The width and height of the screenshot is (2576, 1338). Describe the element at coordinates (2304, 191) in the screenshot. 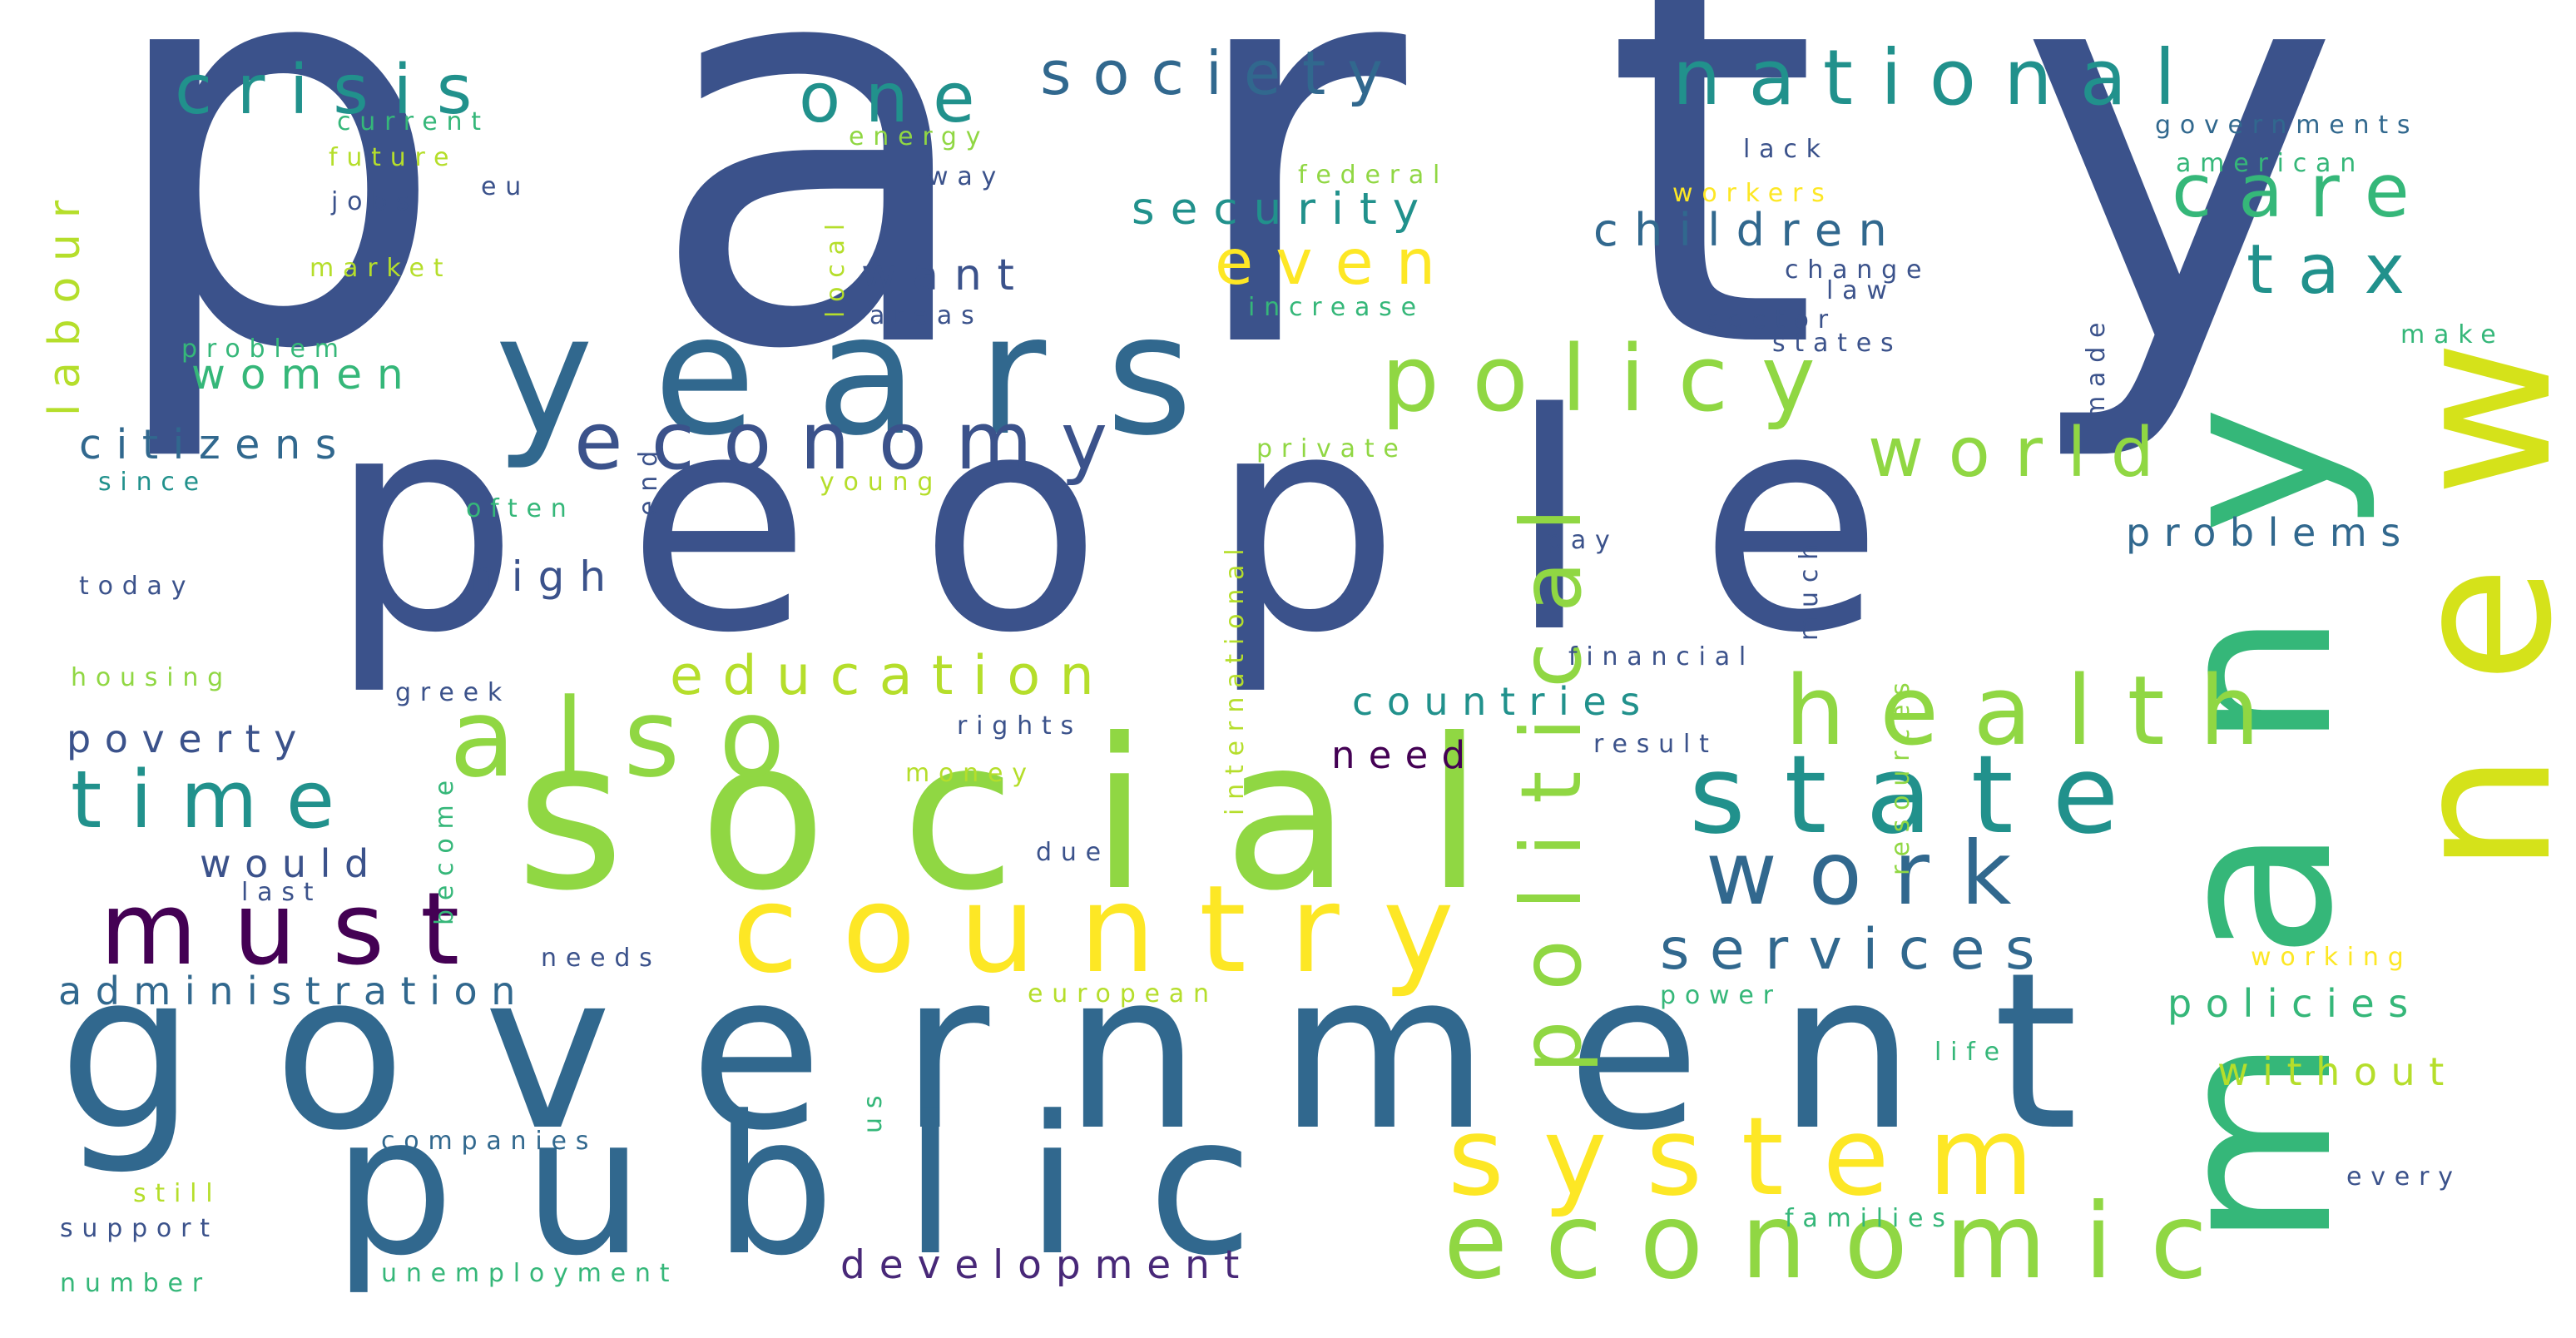

I see `cloud-word-care: care` at that location.